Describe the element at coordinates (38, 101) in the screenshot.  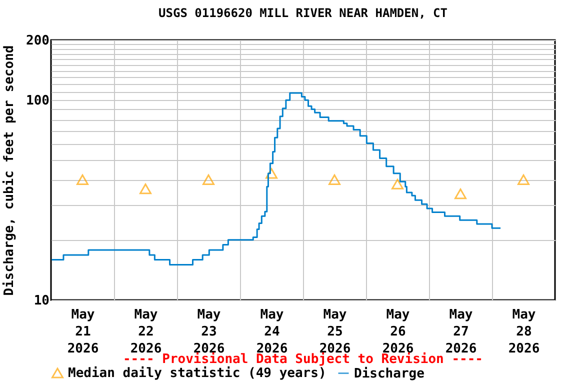
I see `y-tick-label: 100` at that location.